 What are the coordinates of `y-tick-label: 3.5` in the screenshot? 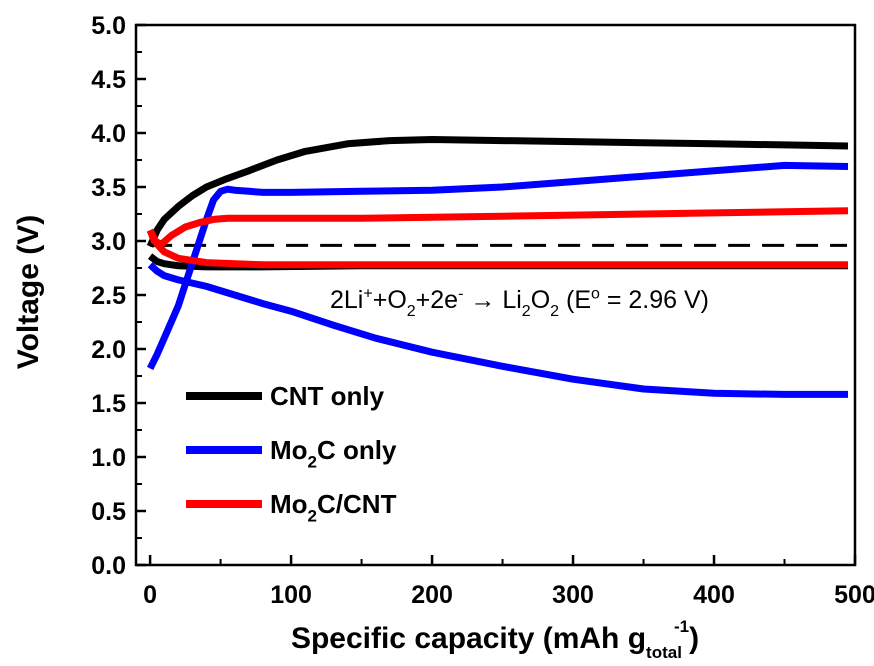 It's located at (108, 188).